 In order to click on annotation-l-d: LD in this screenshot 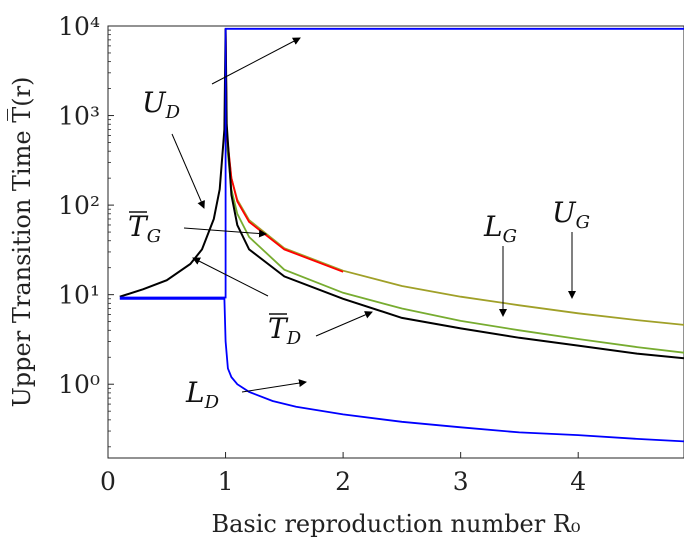, I will do `click(202, 394)`.